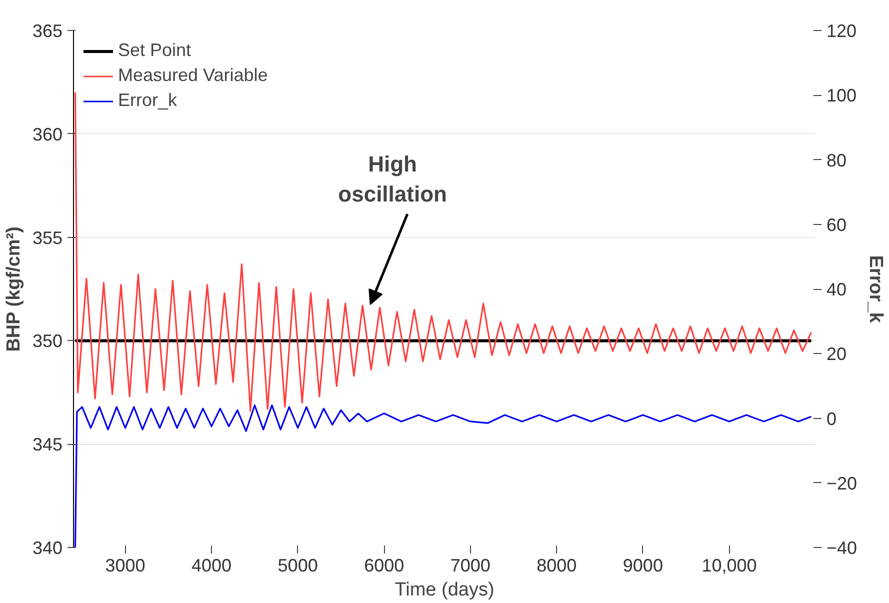 Image resolution: width=889 pixels, height=603 pixels. I want to click on x-tick-label: 4000, so click(212, 566).